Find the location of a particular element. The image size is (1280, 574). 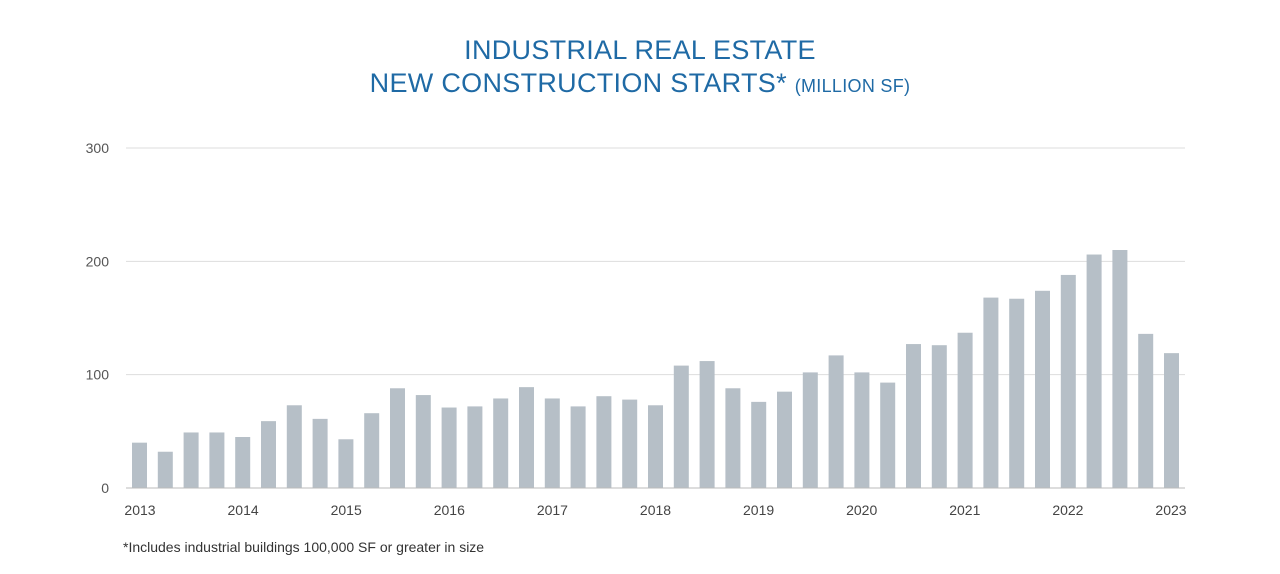

x-tick-label: 2015 is located at coordinates (346, 510).